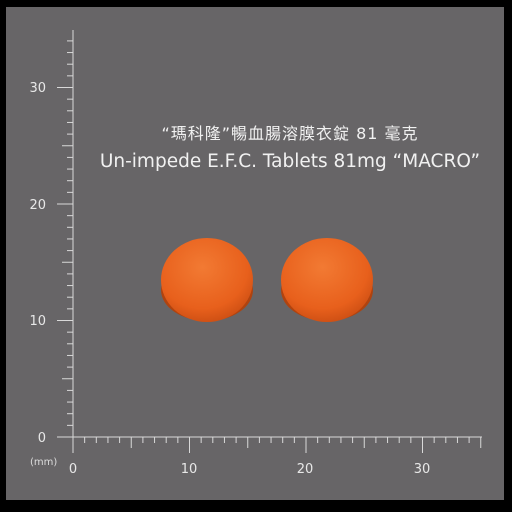 Image resolution: width=512 pixels, height=512 pixels. Describe the element at coordinates (73, 469) in the screenshot. I see `x-label-0: 0` at that location.